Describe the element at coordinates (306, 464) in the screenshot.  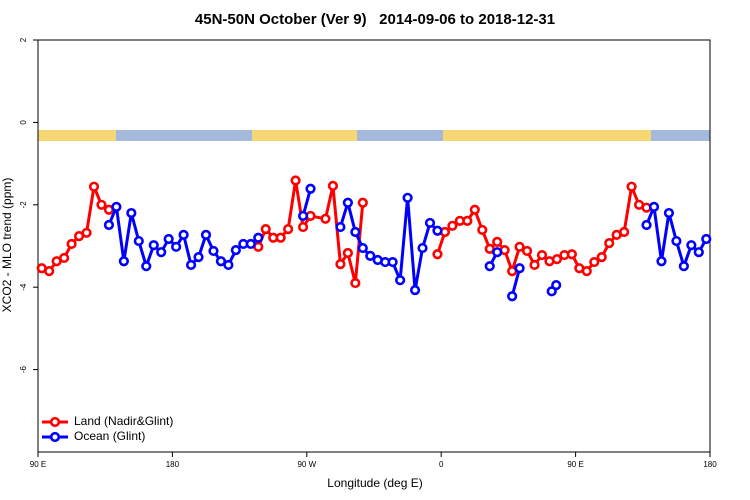
I see `x-tick-label: 90 W` at that location.